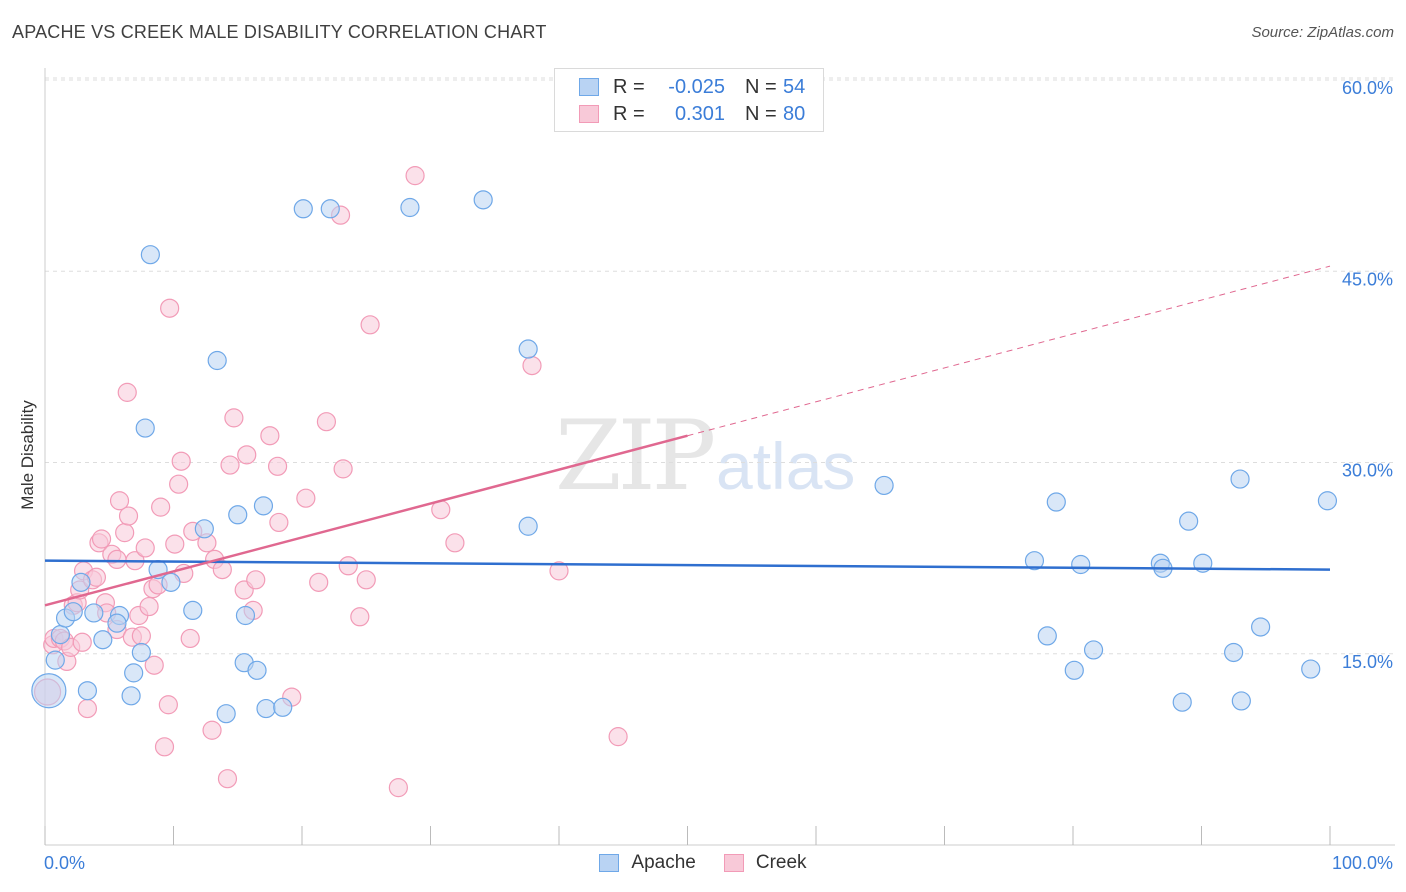 The width and height of the screenshot is (1406, 892). Describe the element at coordinates (589, 87) in the screenshot. I see `apache-swatch` at that location.